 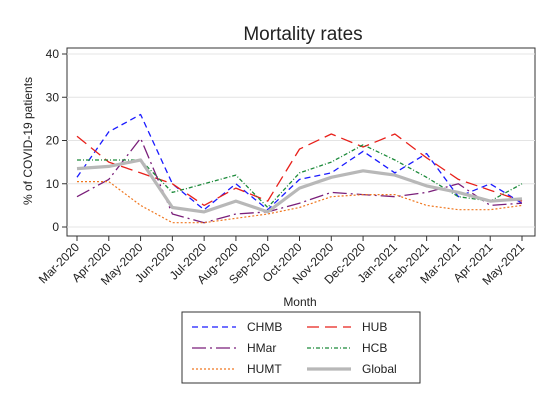 I want to click on y-axis-label: % of COVID-19 patients, so click(x=28, y=141).